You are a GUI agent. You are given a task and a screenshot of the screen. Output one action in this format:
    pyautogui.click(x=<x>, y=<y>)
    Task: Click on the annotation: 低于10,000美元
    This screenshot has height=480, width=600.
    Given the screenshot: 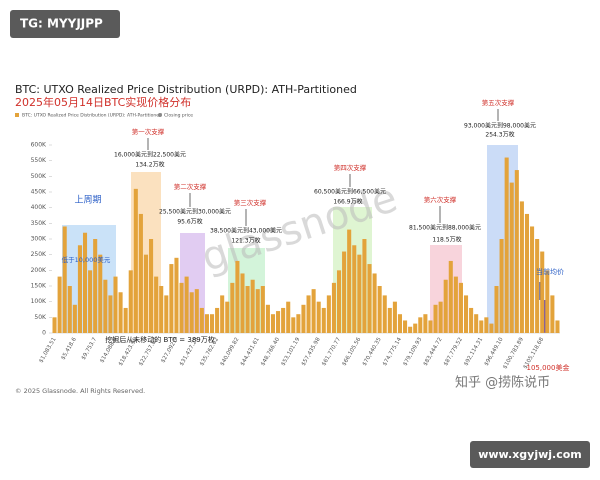 What is the action you would take?
    pyautogui.click(x=86, y=259)
    